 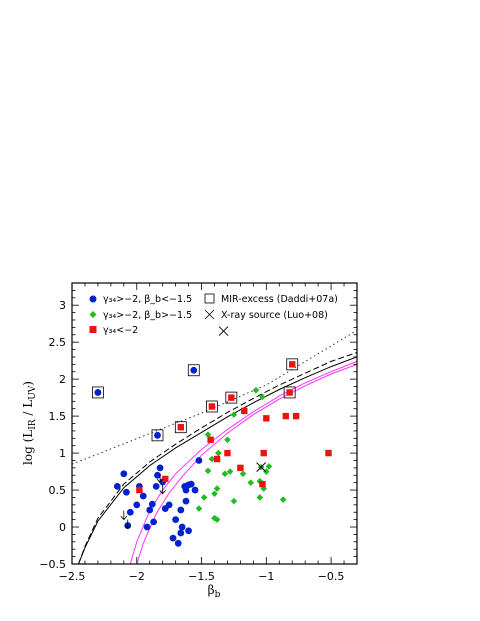 What do you see at coordinates (93, 329) in the screenshot?
I see `legend-marker-red-square` at bounding box center [93, 329].